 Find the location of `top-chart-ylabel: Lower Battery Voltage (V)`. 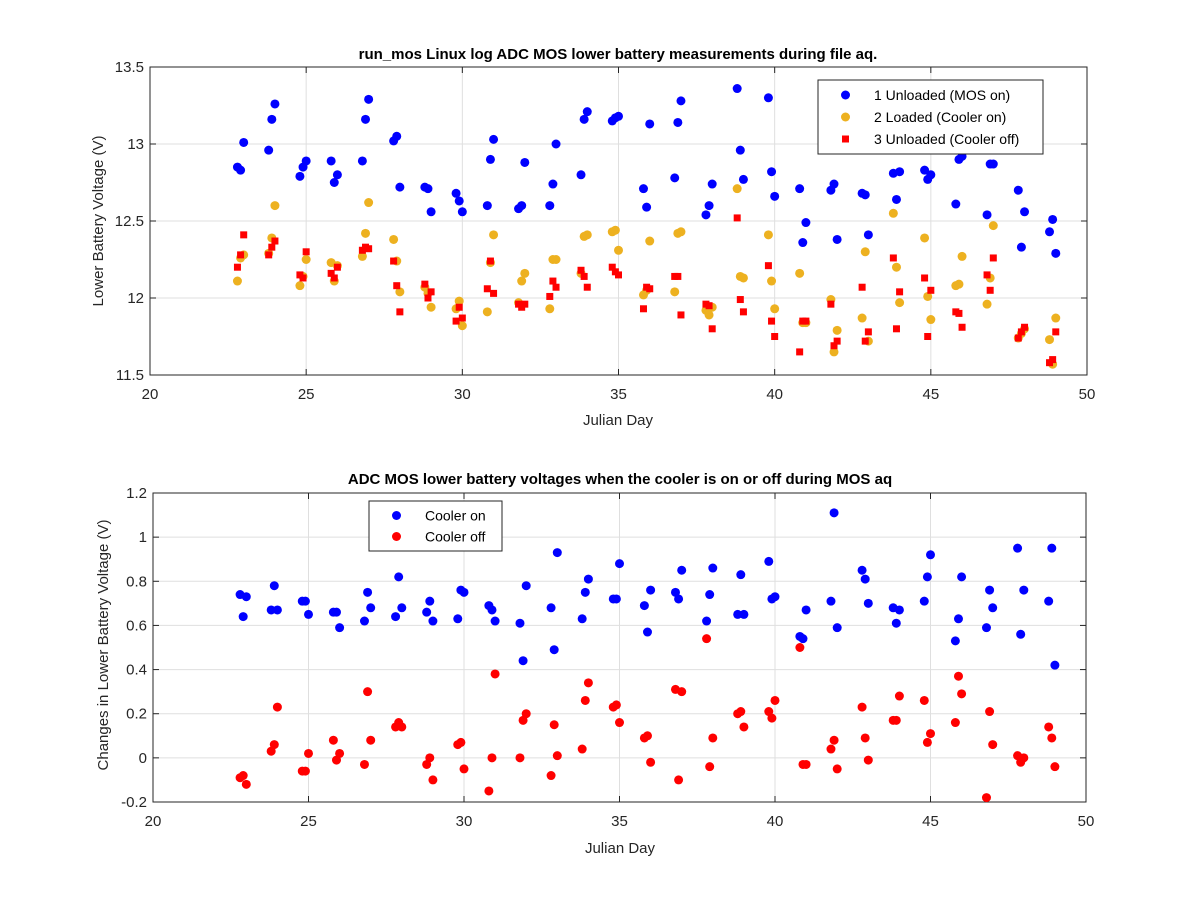

top-chart-ylabel: Lower Battery Voltage (V) is located at coordinates (98, 221).